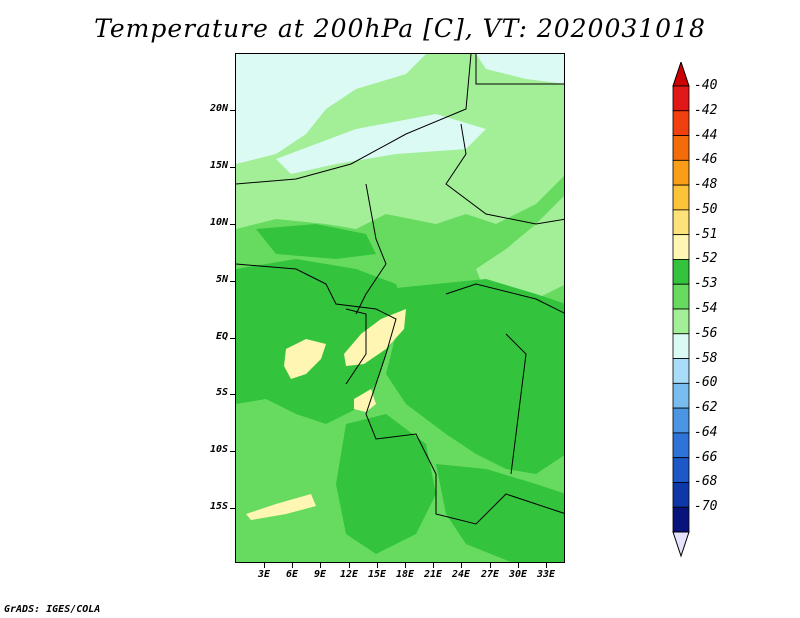  What do you see at coordinates (386, 484) in the screenshot?
I see `band-52-southwest` at bounding box center [386, 484].